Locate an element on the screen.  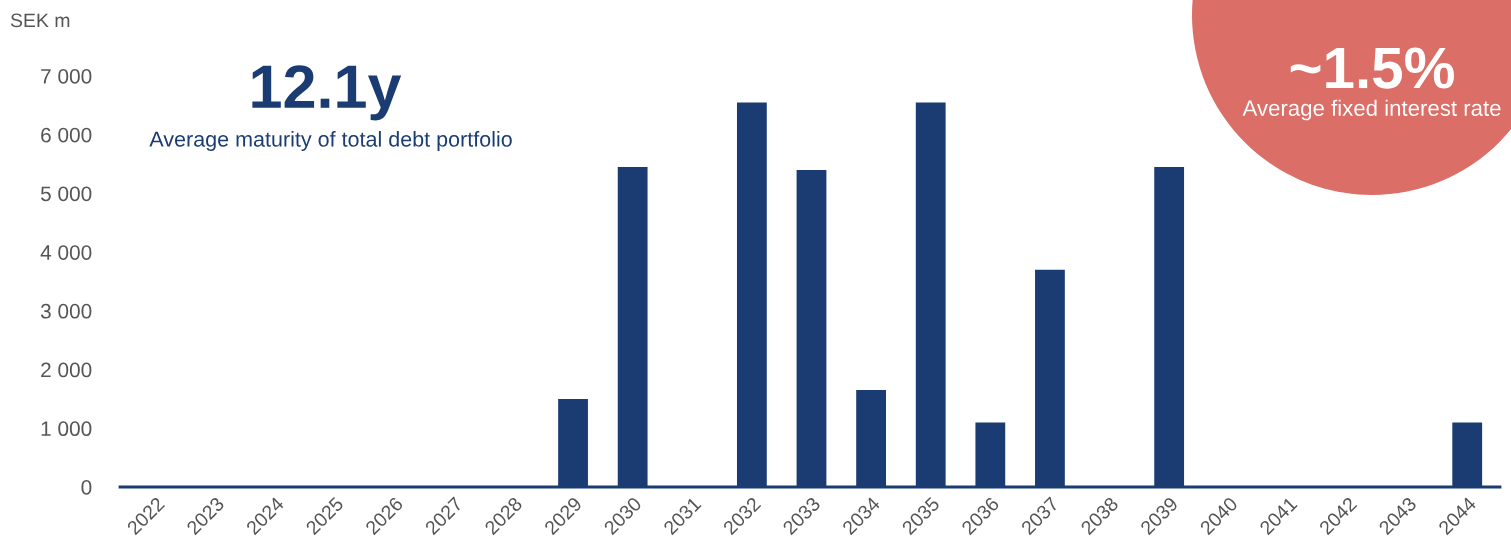
annotation: Average maturity of total debt portfolio is located at coordinates (330, 141).